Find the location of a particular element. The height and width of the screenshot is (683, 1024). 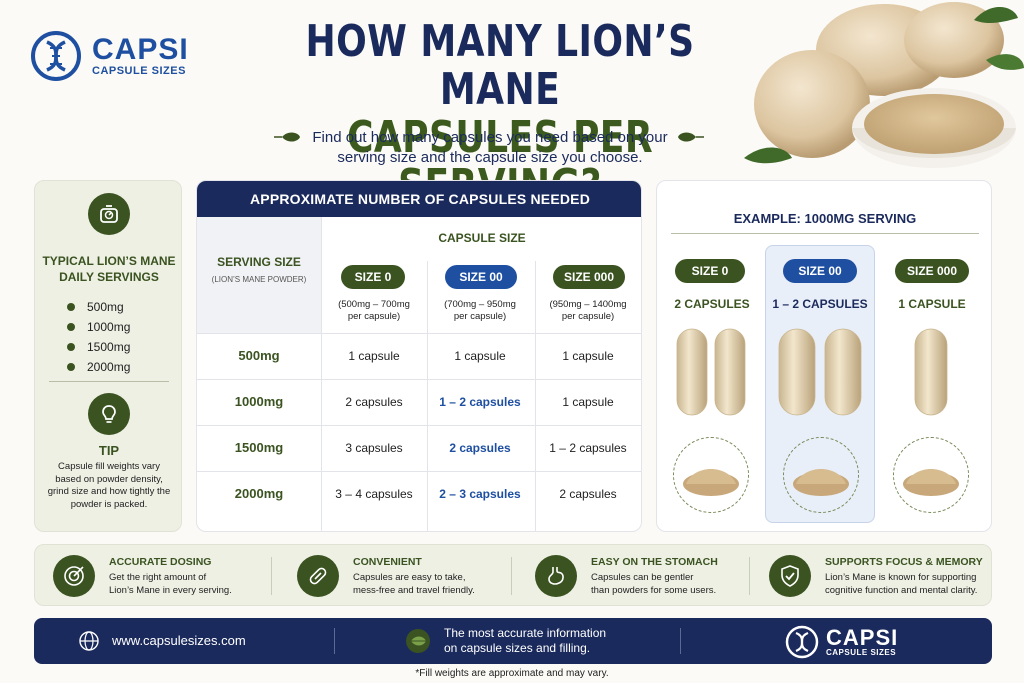

size-00-pill: SIZE 00 is located at coordinates (481, 277).